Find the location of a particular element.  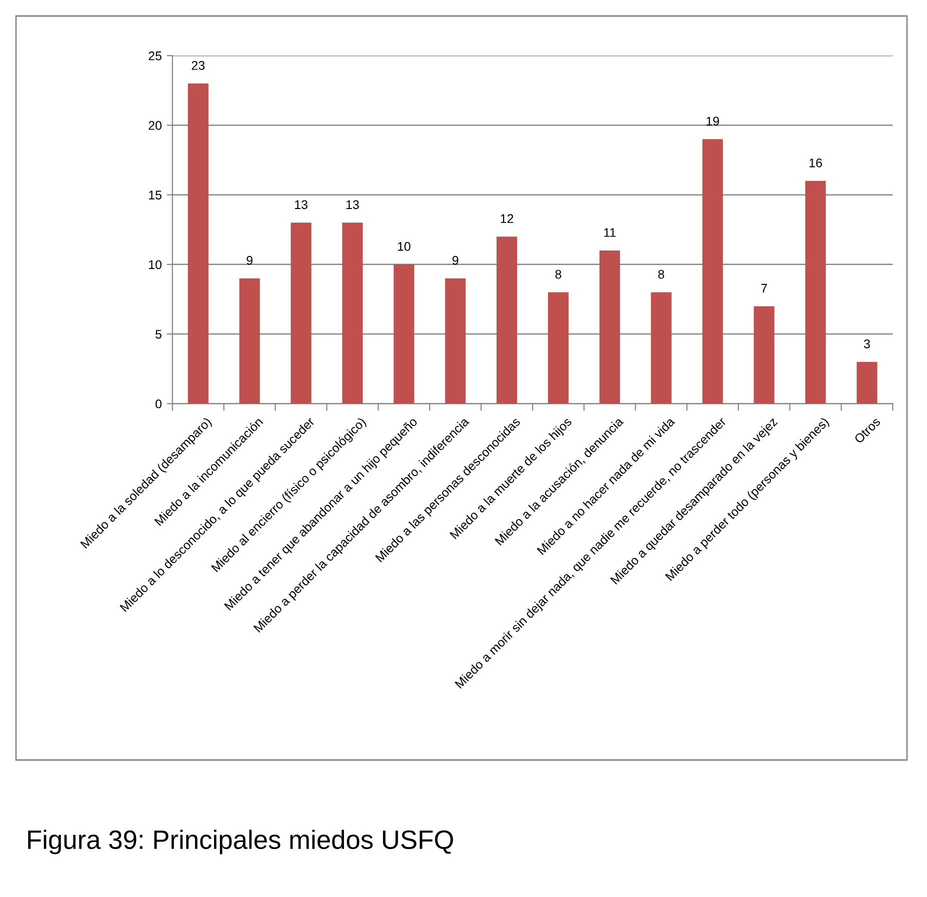

data-label: 16 is located at coordinates (816, 163).